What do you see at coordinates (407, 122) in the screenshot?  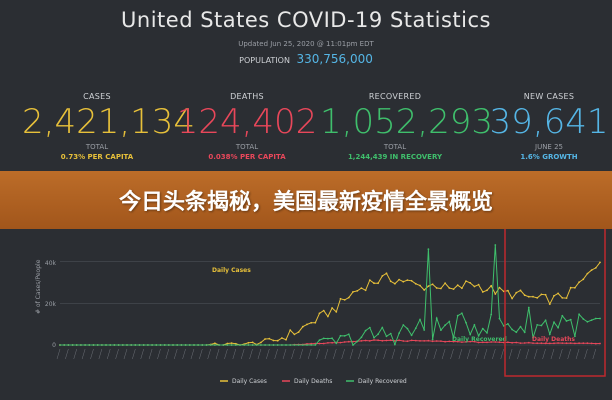 I see `stat-recovered-value: 1,052,293` at bounding box center [407, 122].